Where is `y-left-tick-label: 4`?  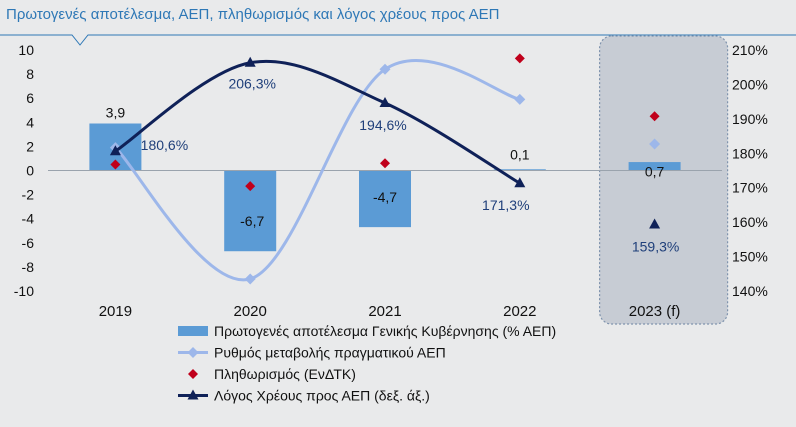
y-left-tick-label: 4 is located at coordinates (30, 122).